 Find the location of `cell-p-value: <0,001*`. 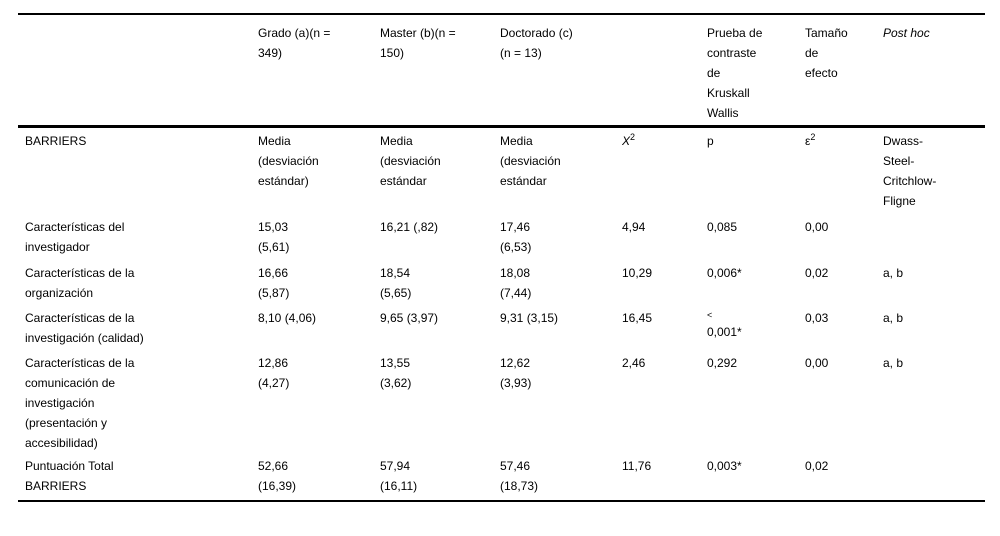

cell-p-value: <0,001* is located at coordinates (756, 327).